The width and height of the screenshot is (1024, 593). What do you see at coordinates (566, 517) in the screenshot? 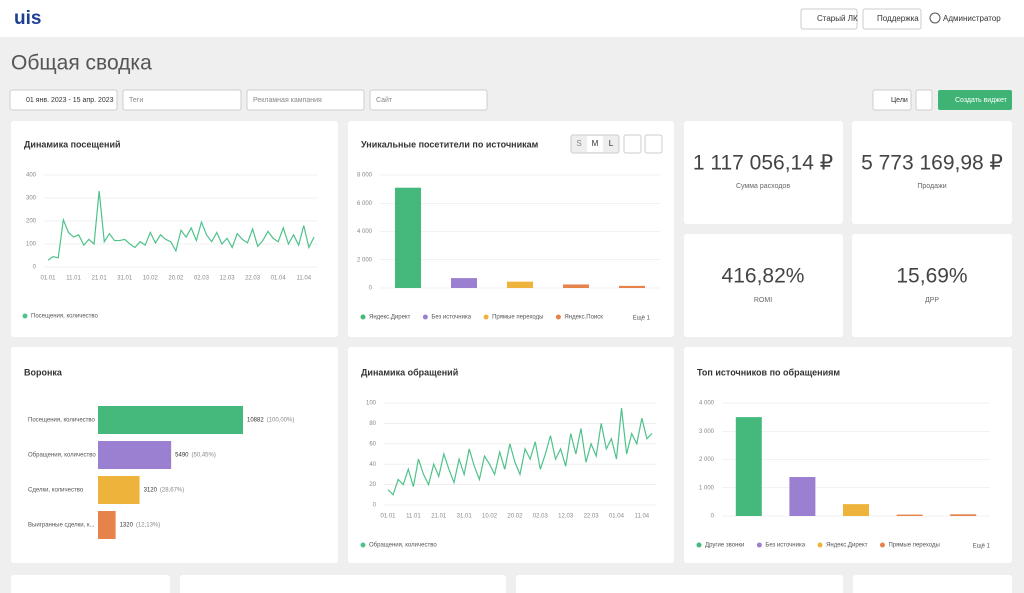
I see `x-tick-label: 12.03` at bounding box center [566, 517].